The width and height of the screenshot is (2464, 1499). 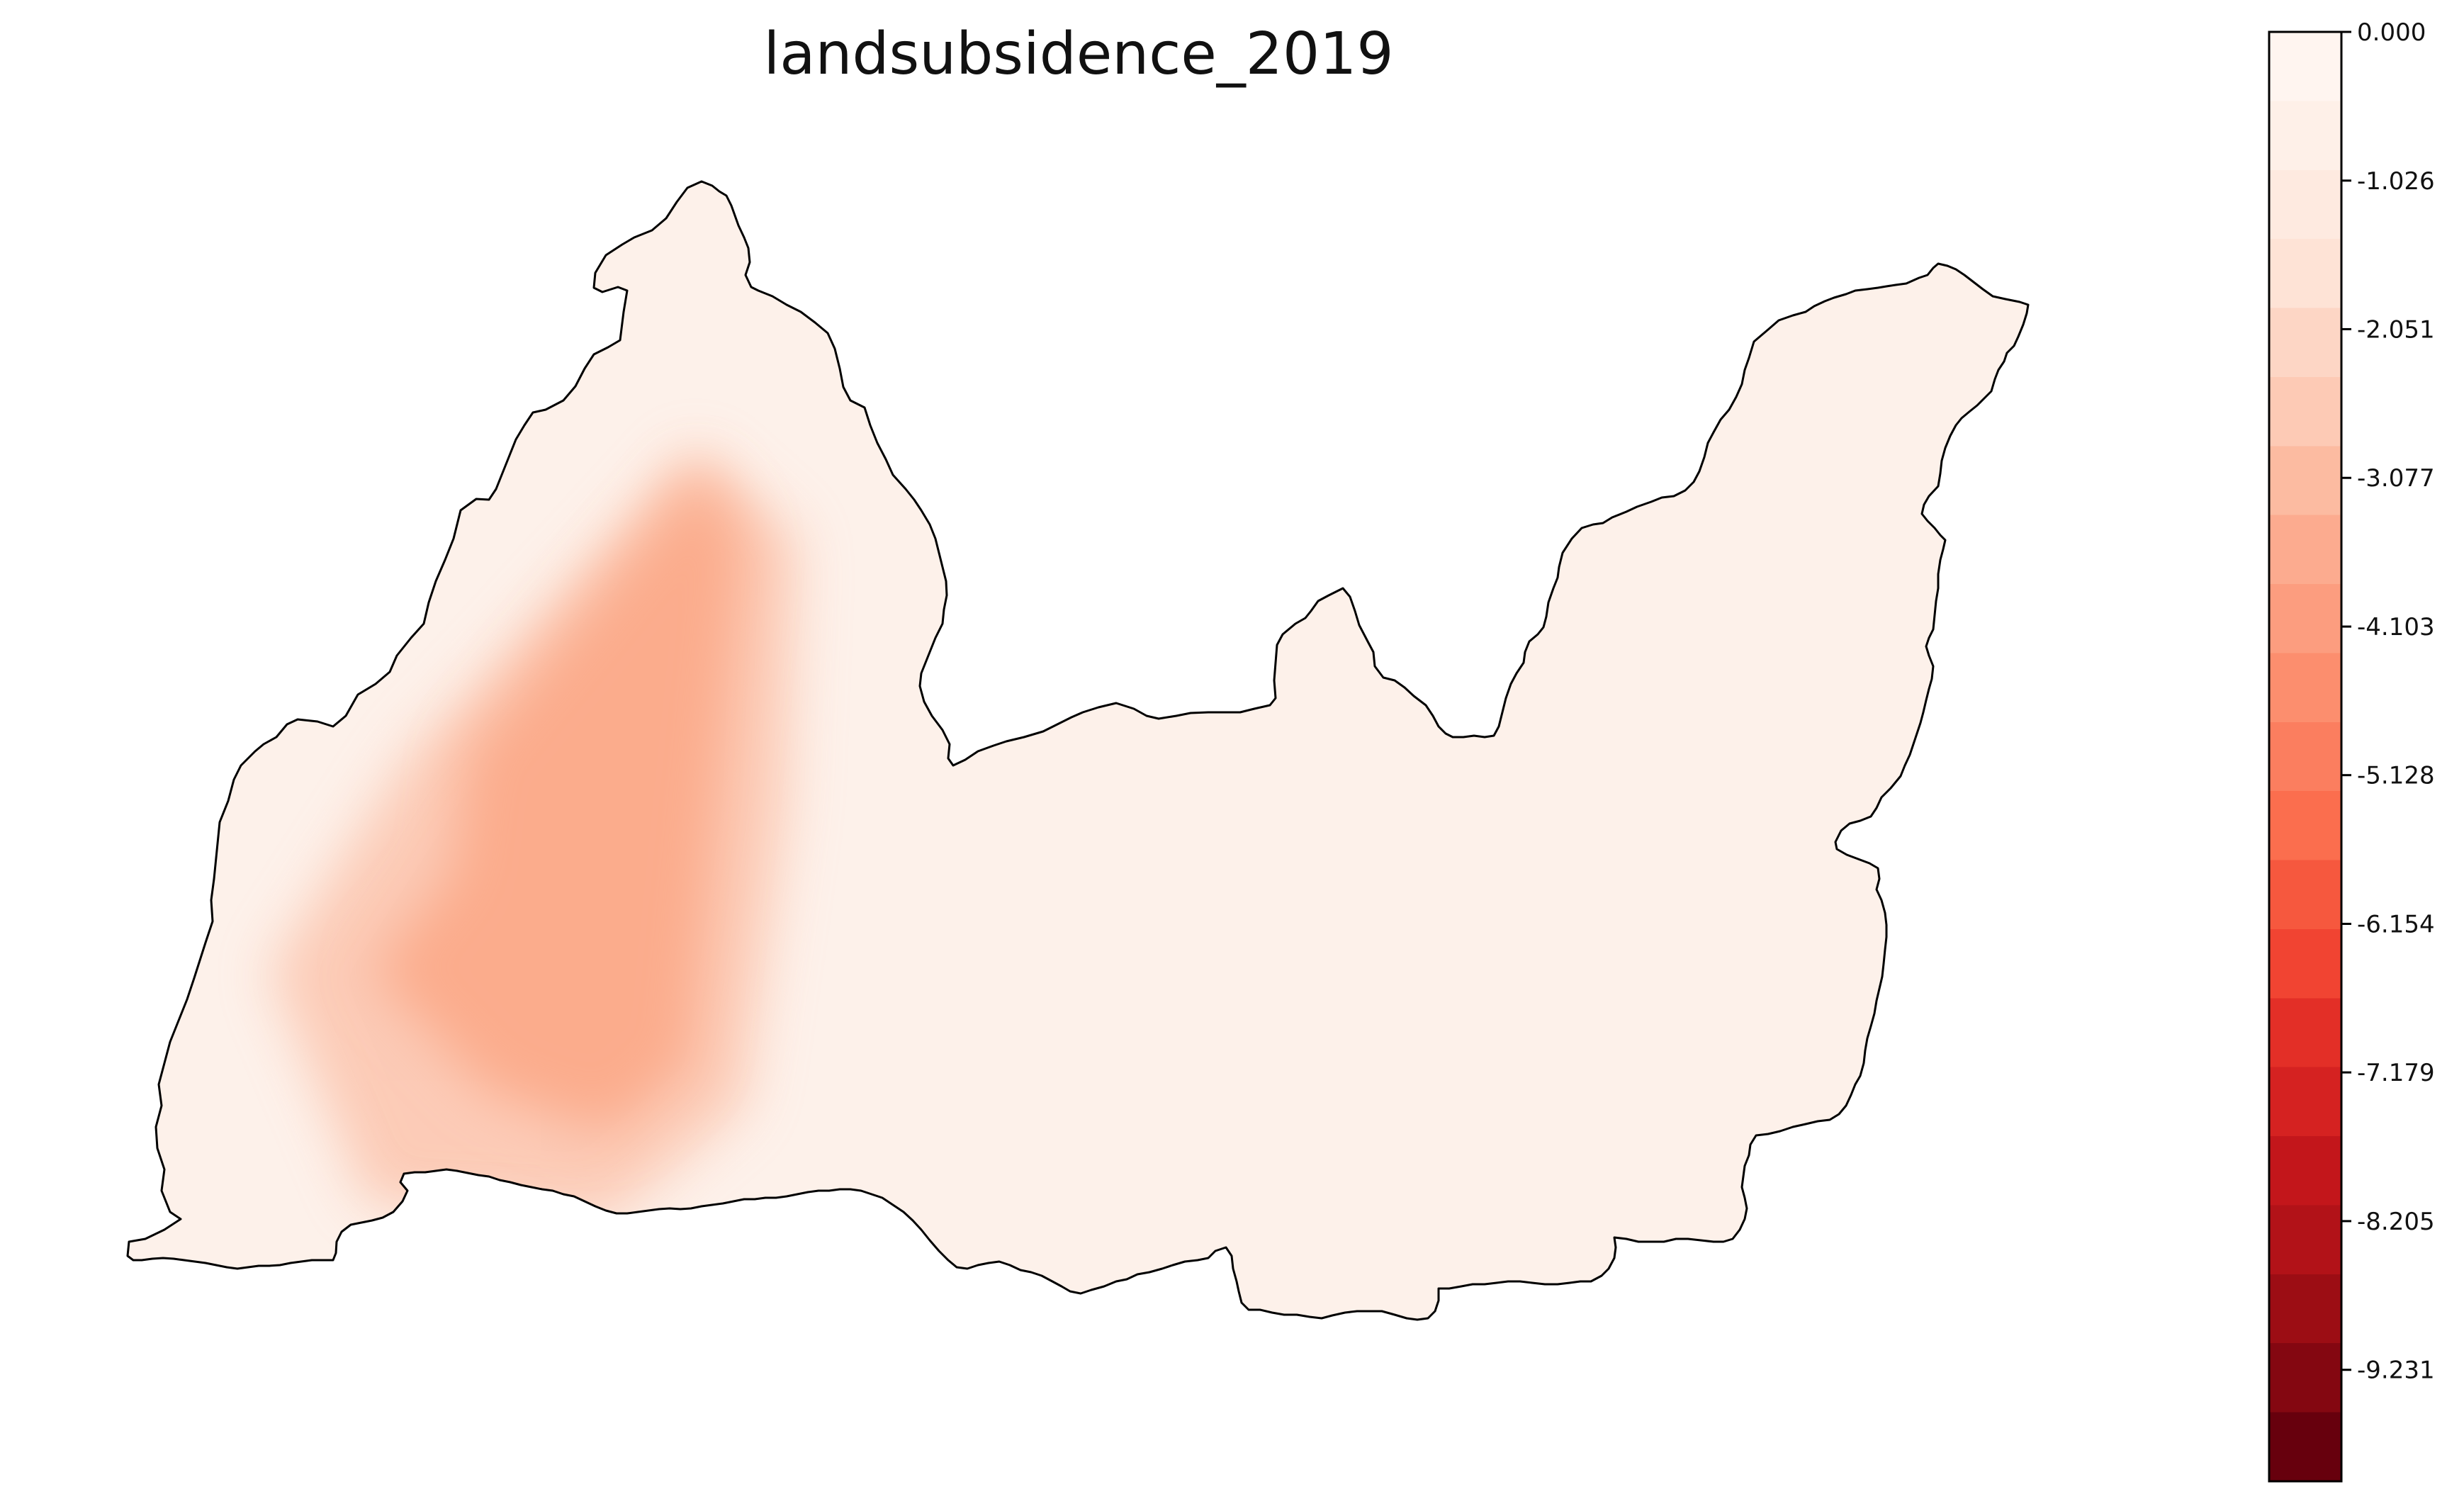 What do you see at coordinates (2396, 924) in the screenshot?
I see `colorbar-tick-label: -6.154` at bounding box center [2396, 924].